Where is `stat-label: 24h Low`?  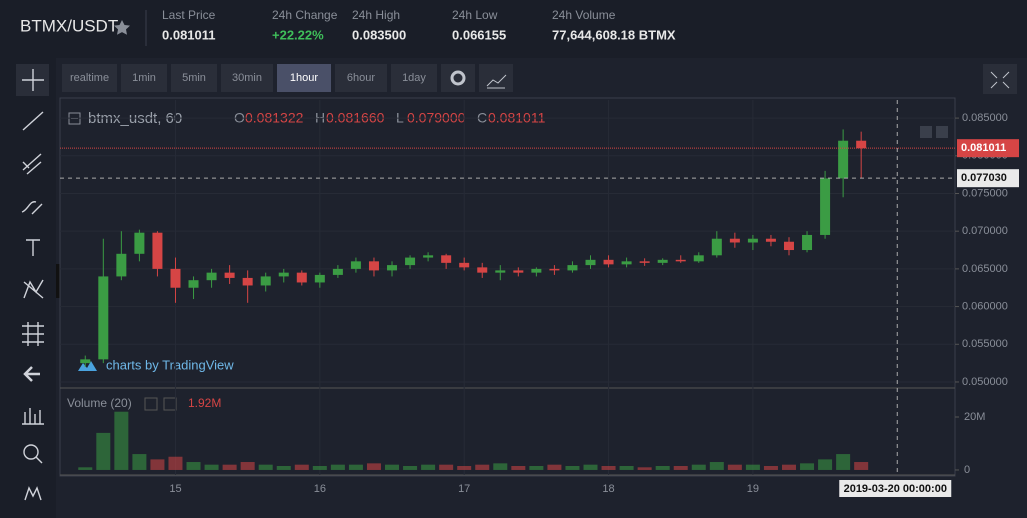 stat-label: 24h Low is located at coordinates (475, 15).